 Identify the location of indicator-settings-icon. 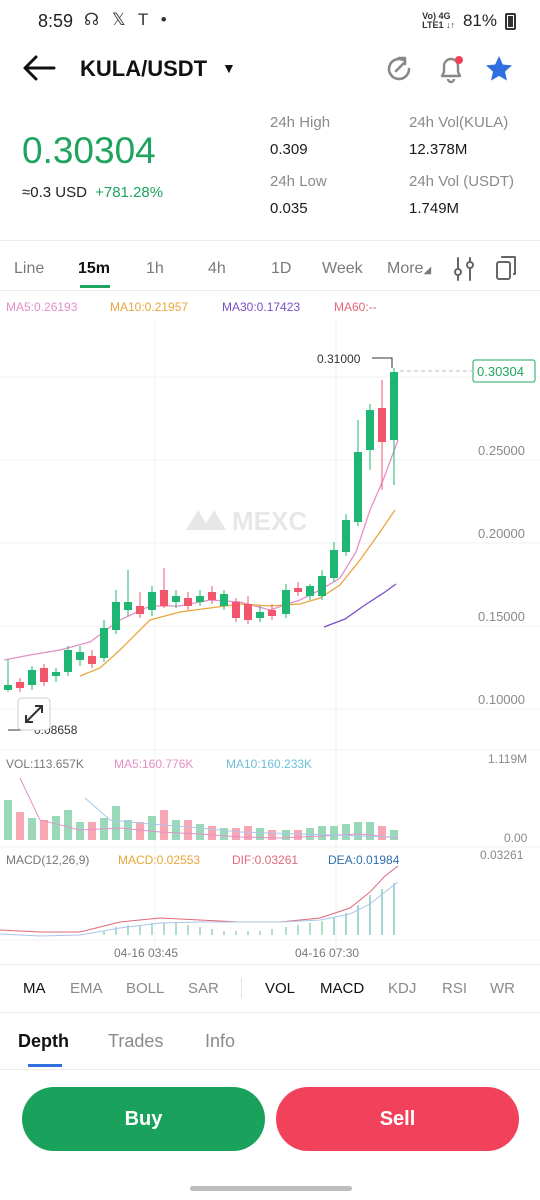
(464, 269).